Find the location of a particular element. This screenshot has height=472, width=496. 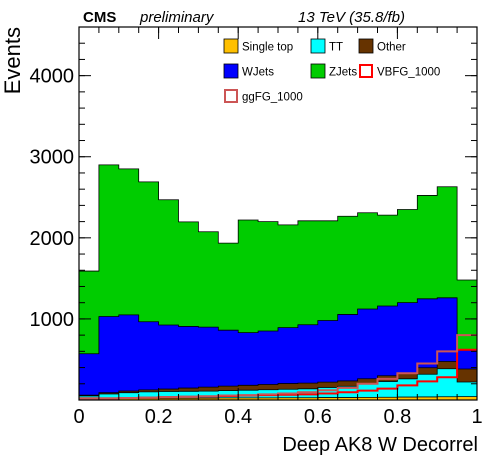

legend-item-tt: TT is located at coordinates (326, 46).